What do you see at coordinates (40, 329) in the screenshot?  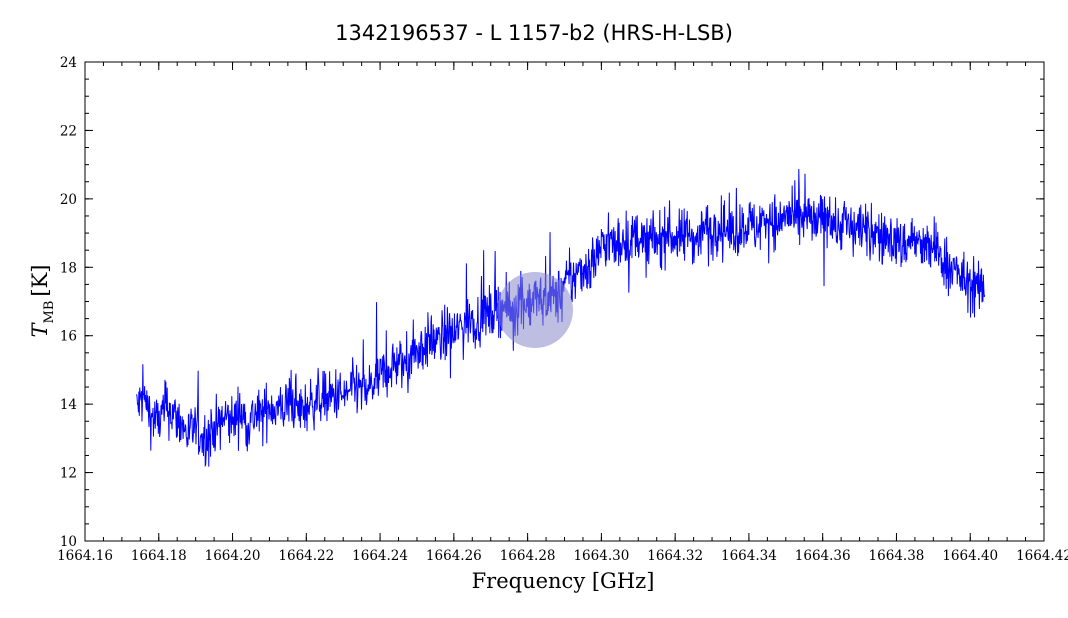 I see `y-axis-label-main: T` at bounding box center [40, 329].